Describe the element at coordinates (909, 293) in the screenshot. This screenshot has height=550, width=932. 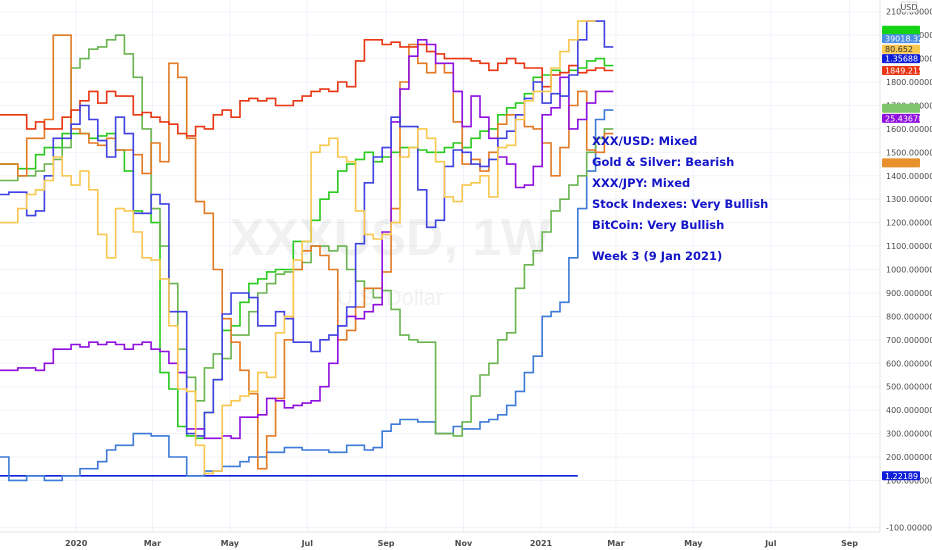
I see `y-tick-label: 900.000000` at that location.